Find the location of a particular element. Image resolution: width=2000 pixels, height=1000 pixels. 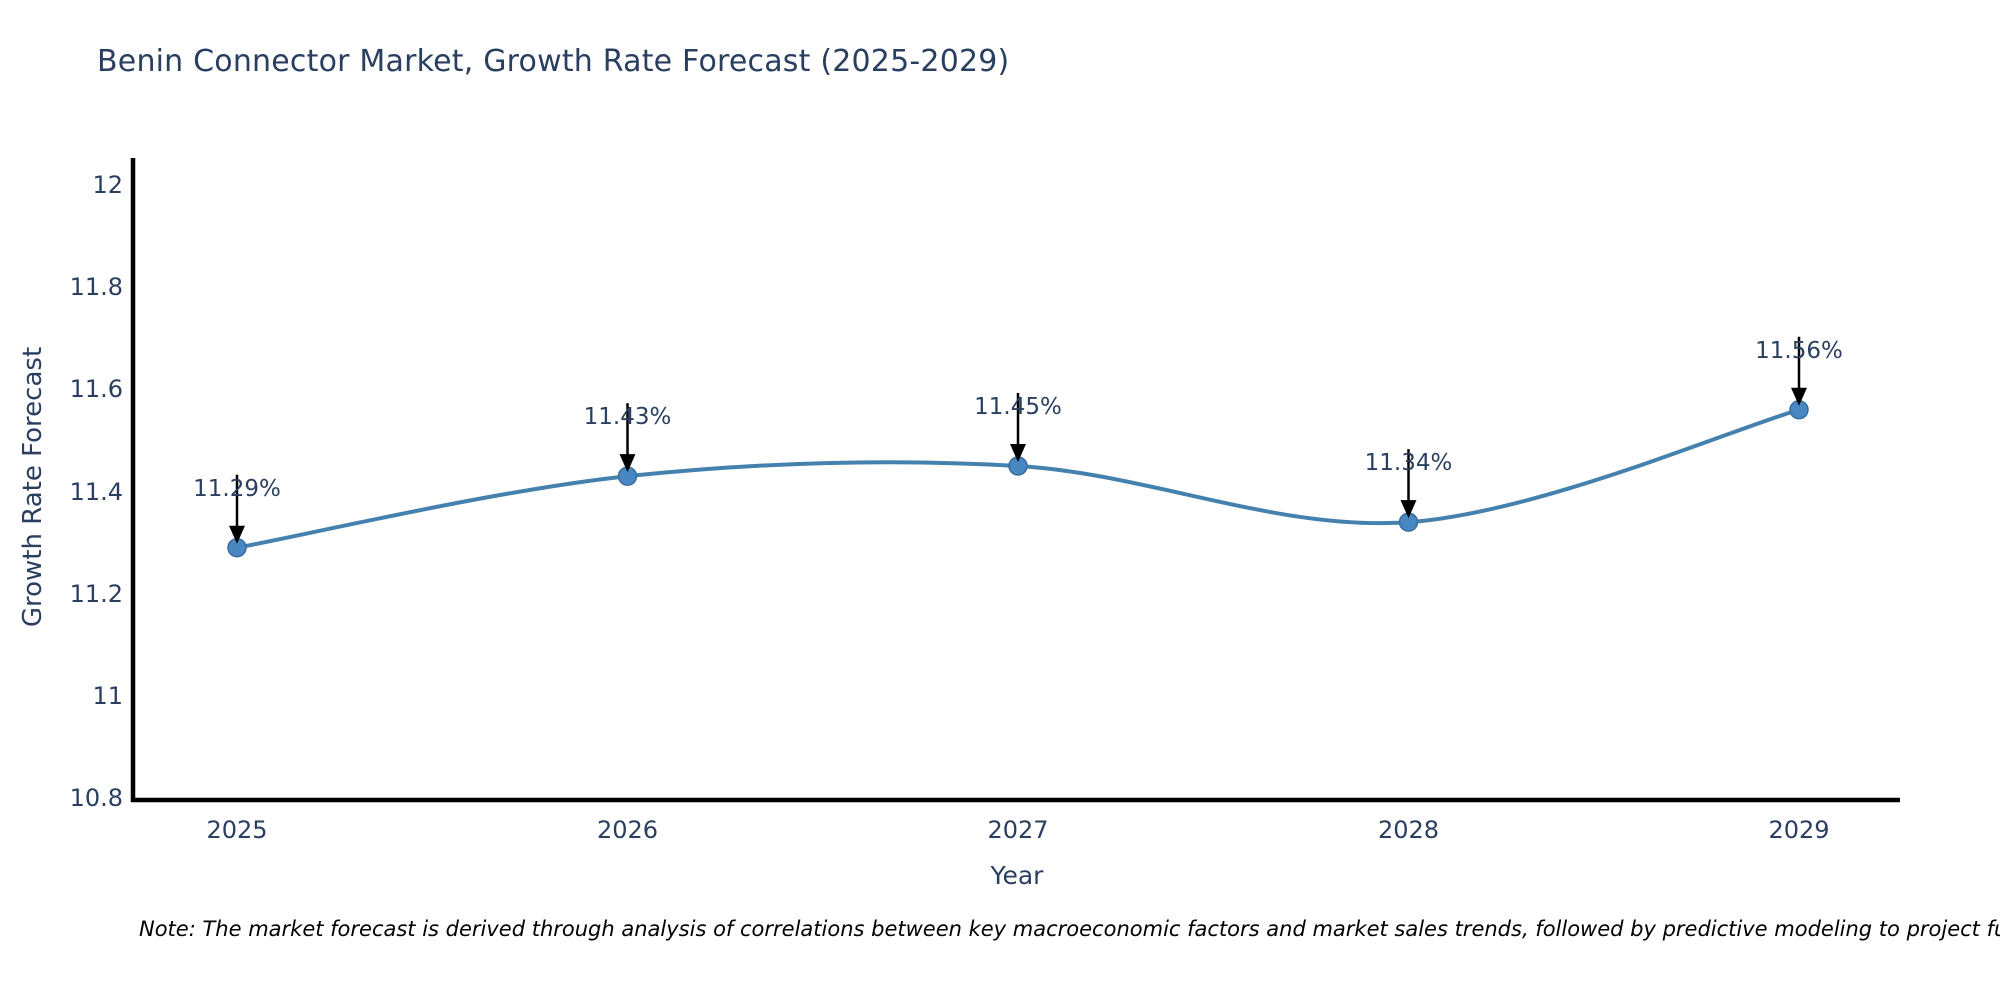

x-tick-label: 2027 is located at coordinates (1018, 830).